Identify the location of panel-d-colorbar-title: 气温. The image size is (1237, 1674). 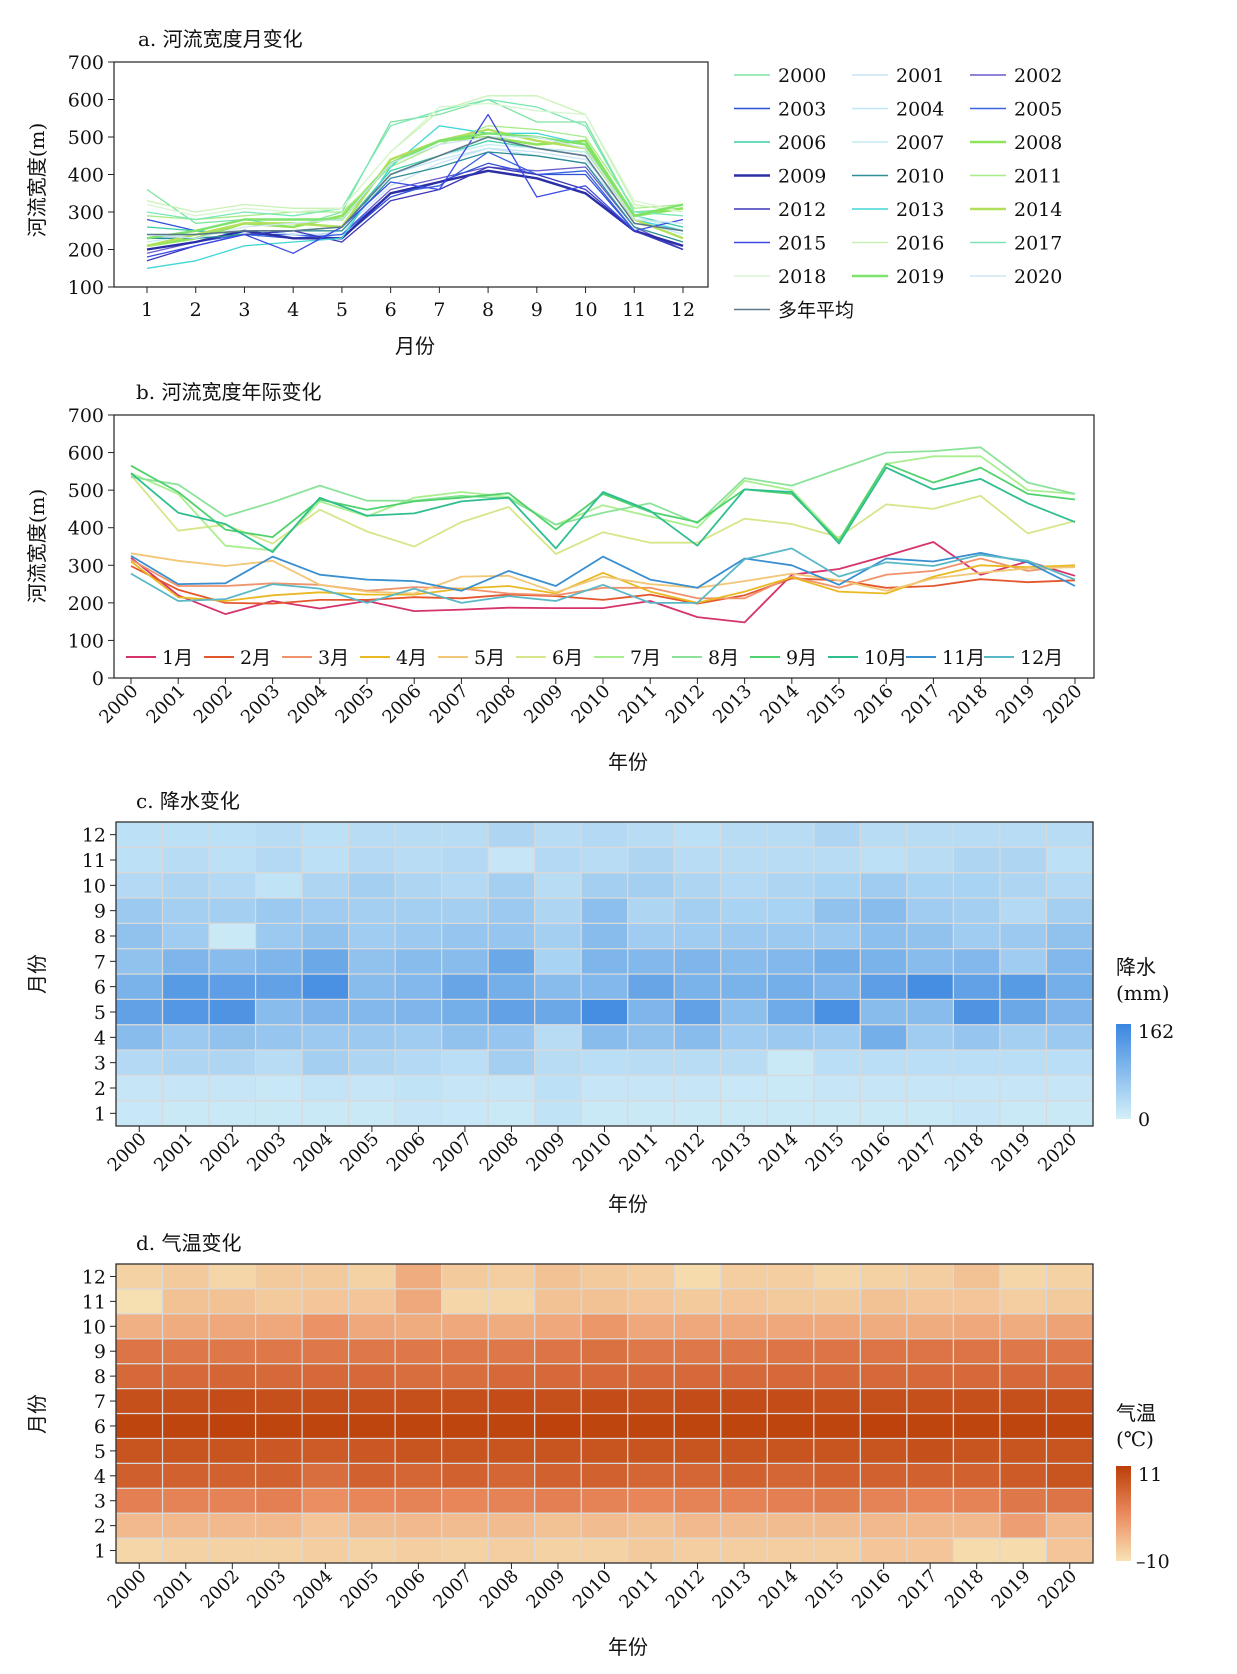
(1136, 1413).